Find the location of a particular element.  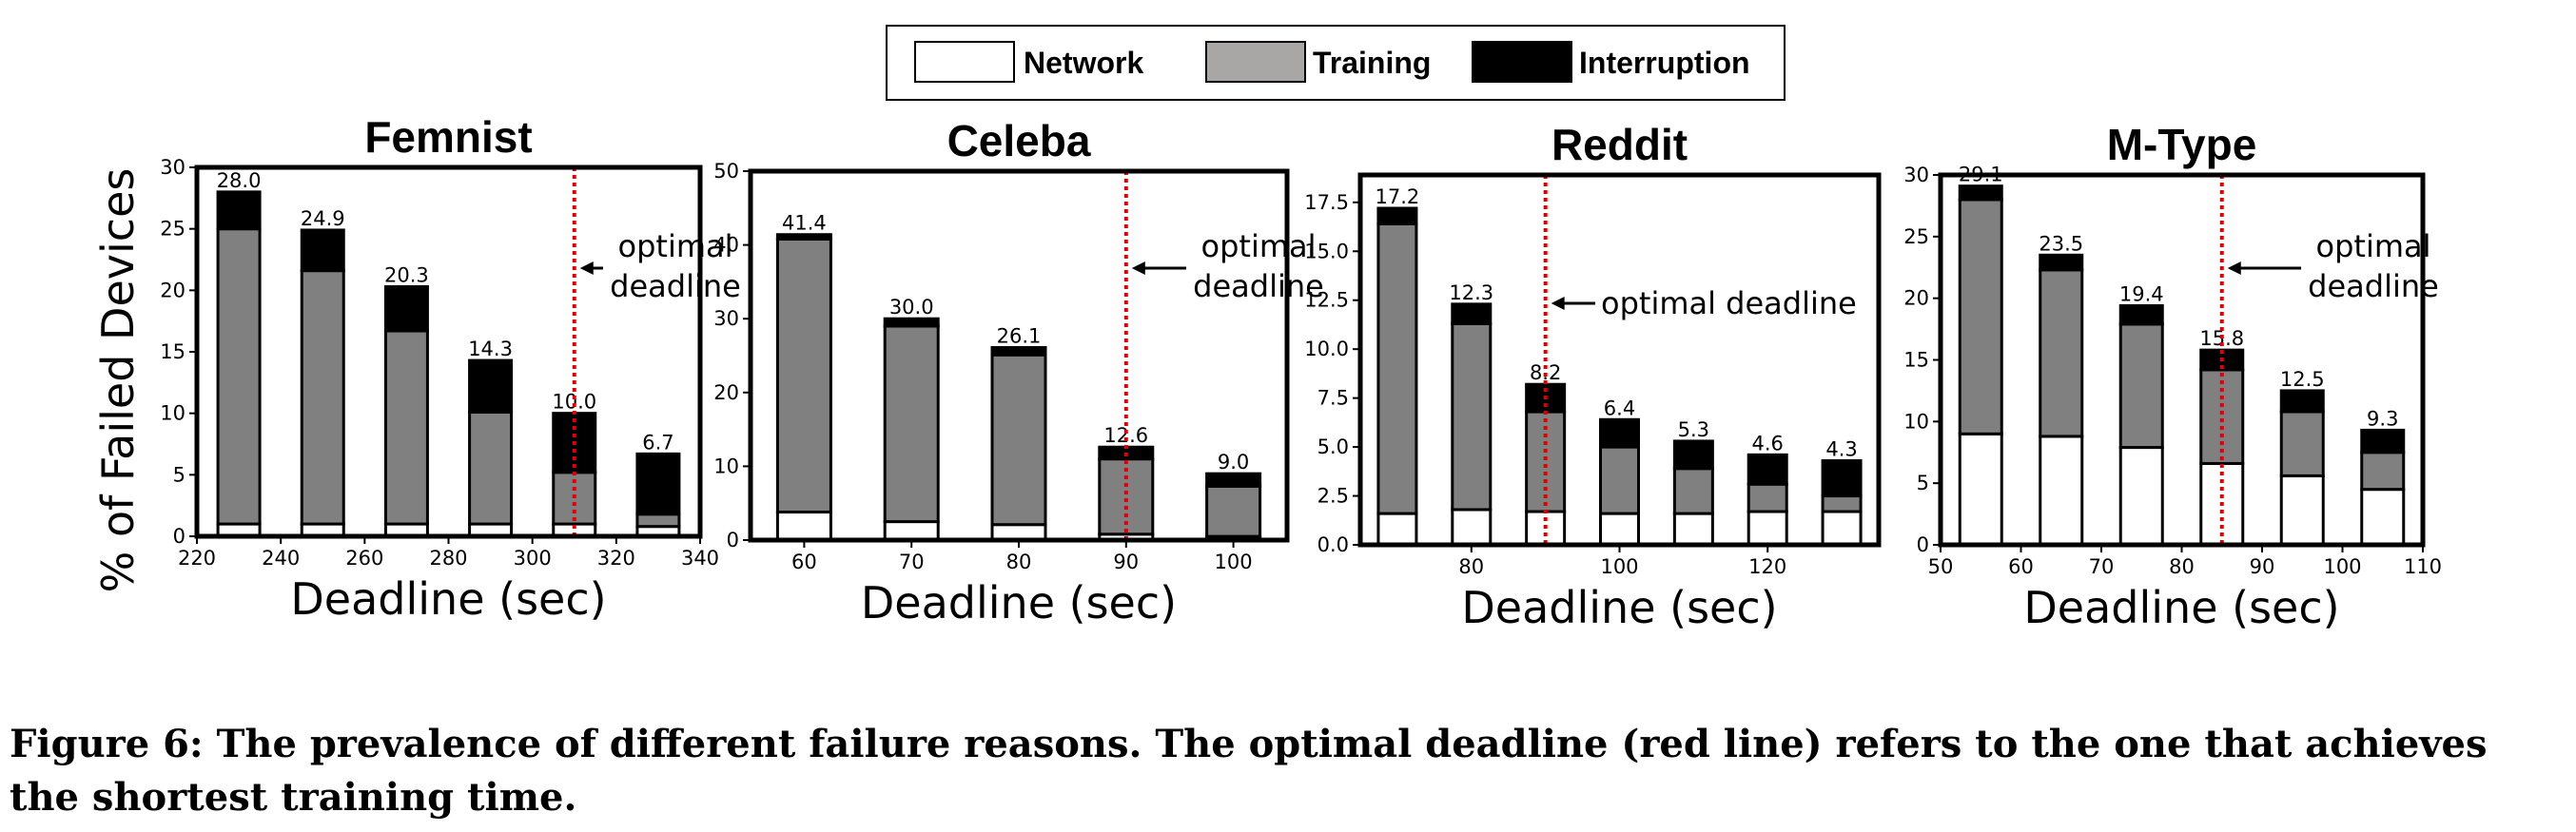

x-tick-label: 320 is located at coordinates (616, 558).